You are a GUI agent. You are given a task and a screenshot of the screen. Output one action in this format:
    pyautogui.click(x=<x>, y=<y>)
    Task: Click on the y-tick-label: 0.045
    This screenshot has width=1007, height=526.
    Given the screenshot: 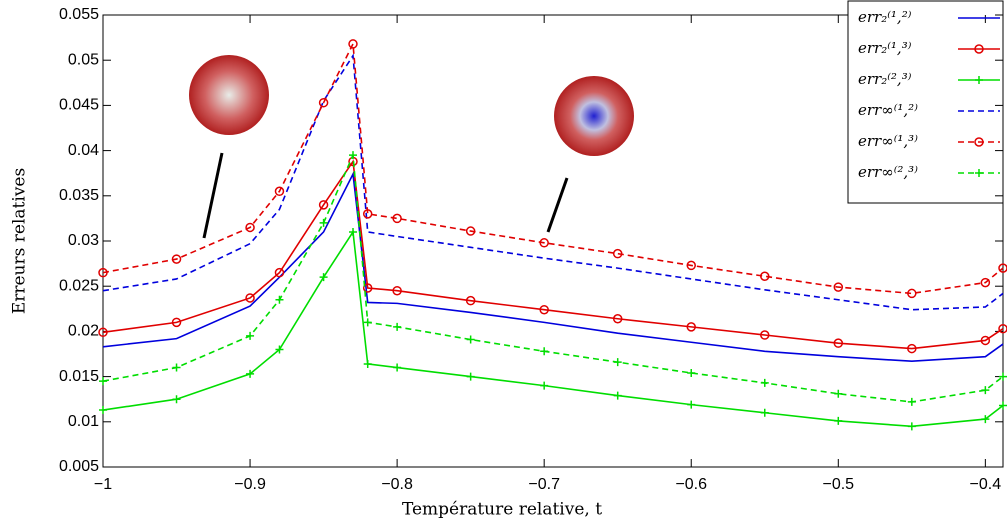 What is the action you would take?
    pyautogui.click(x=79, y=105)
    